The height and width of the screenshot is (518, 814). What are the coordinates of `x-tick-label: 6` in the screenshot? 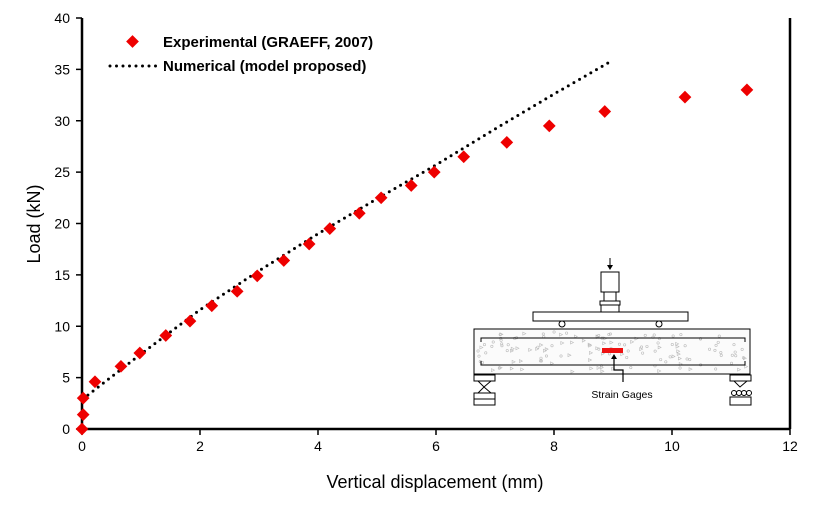 It's located at (436, 446).